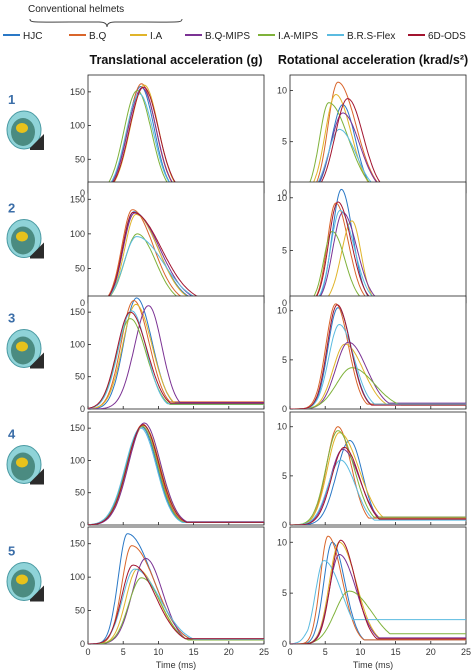 The width and height of the screenshot is (474, 671). I want to click on legend-label: I.A, so click(156, 36).